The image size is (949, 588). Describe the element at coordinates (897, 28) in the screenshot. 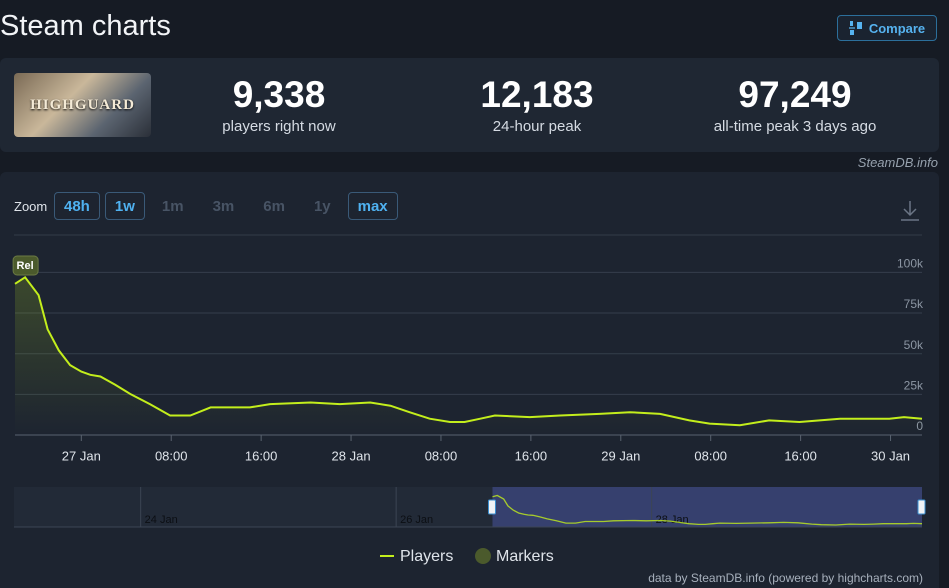

I see `compare-label: Compare` at that location.